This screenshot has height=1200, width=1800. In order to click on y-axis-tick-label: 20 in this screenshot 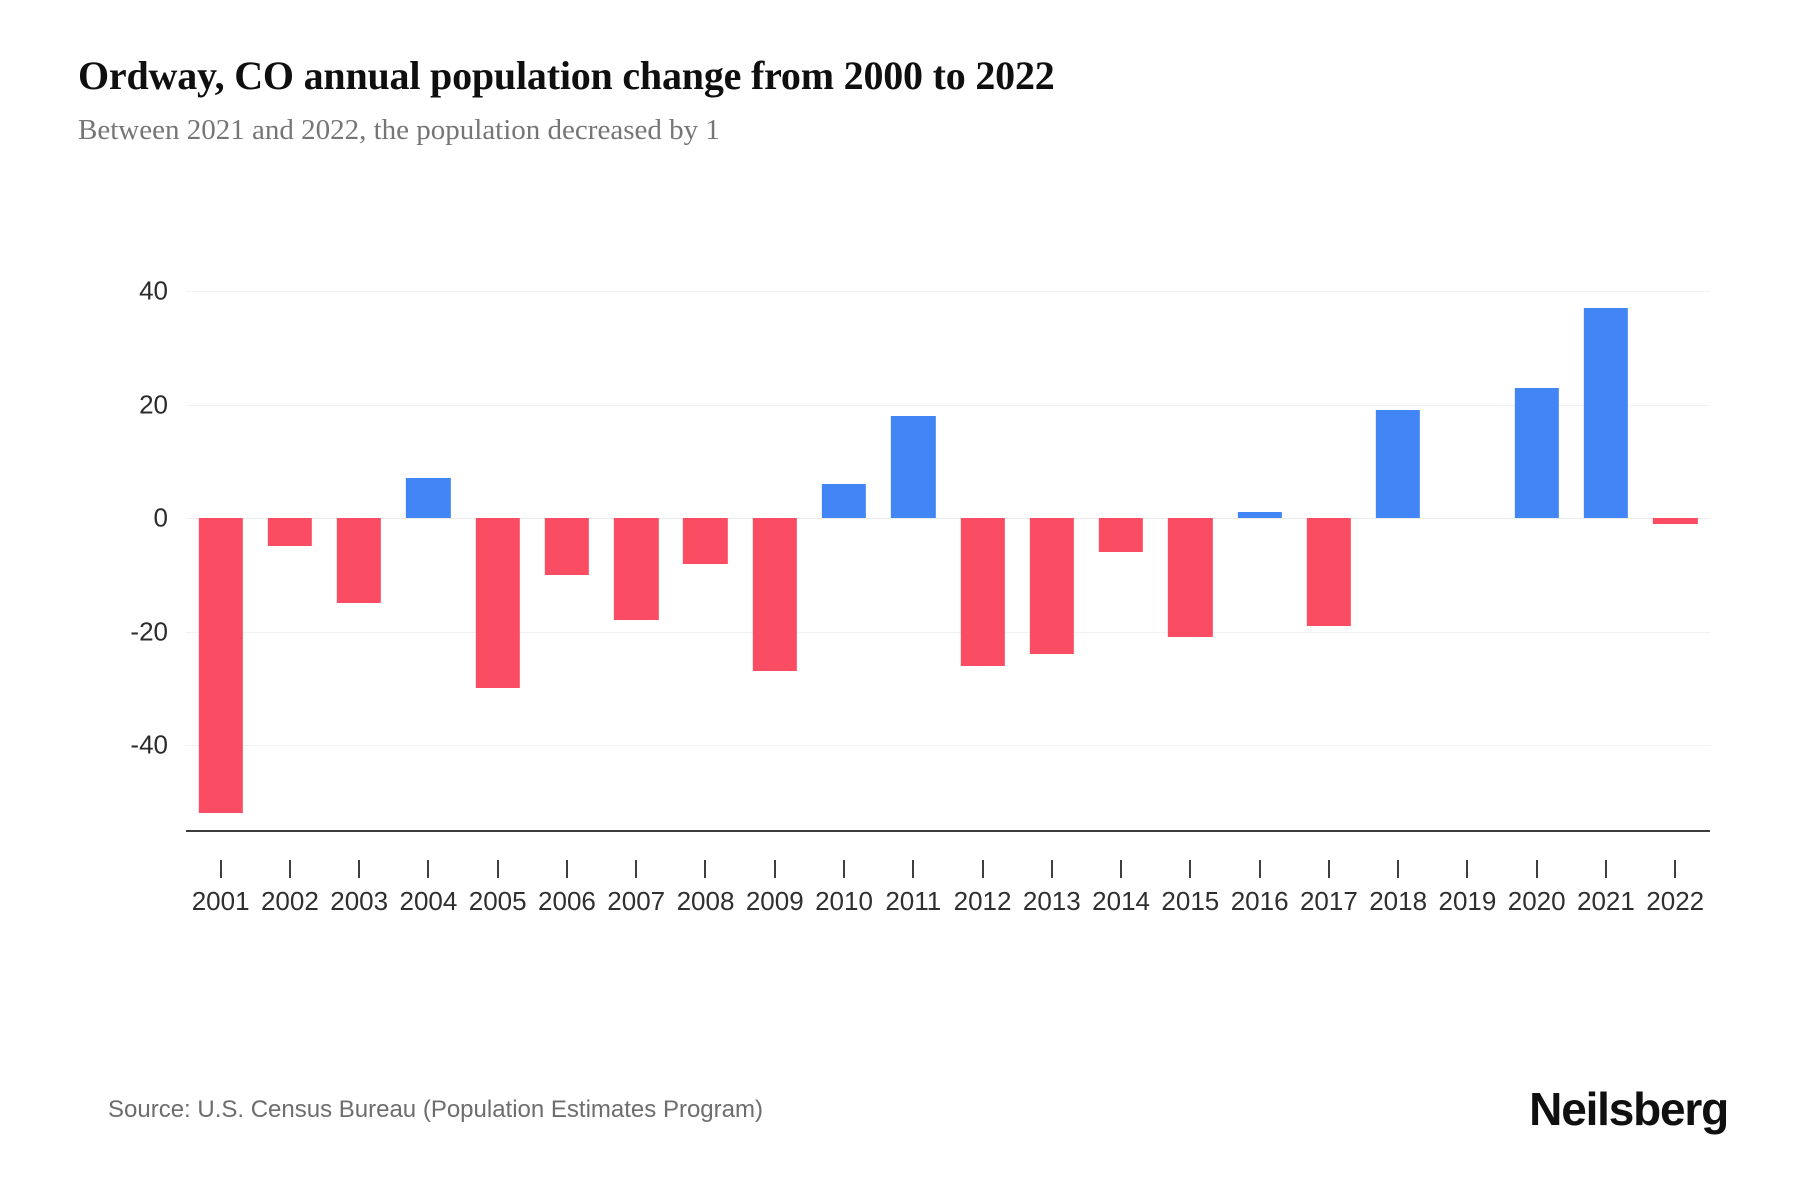, I will do `click(153, 404)`.